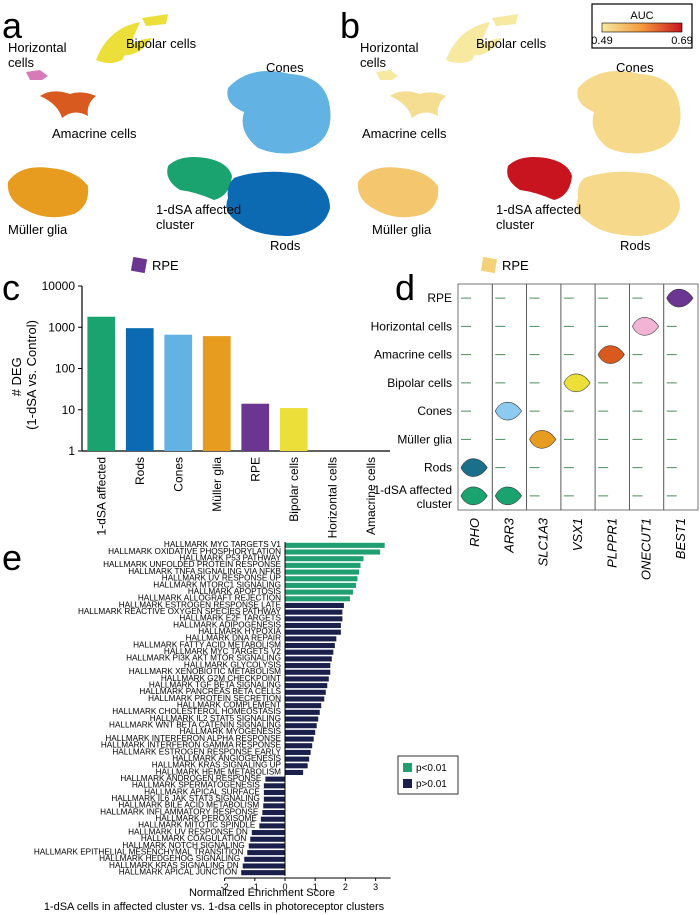 This screenshot has height=915, width=700. What do you see at coordinates (274, 786) in the screenshot?
I see `gsea-bar-hallmark-spermatogenesis` at bounding box center [274, 786].